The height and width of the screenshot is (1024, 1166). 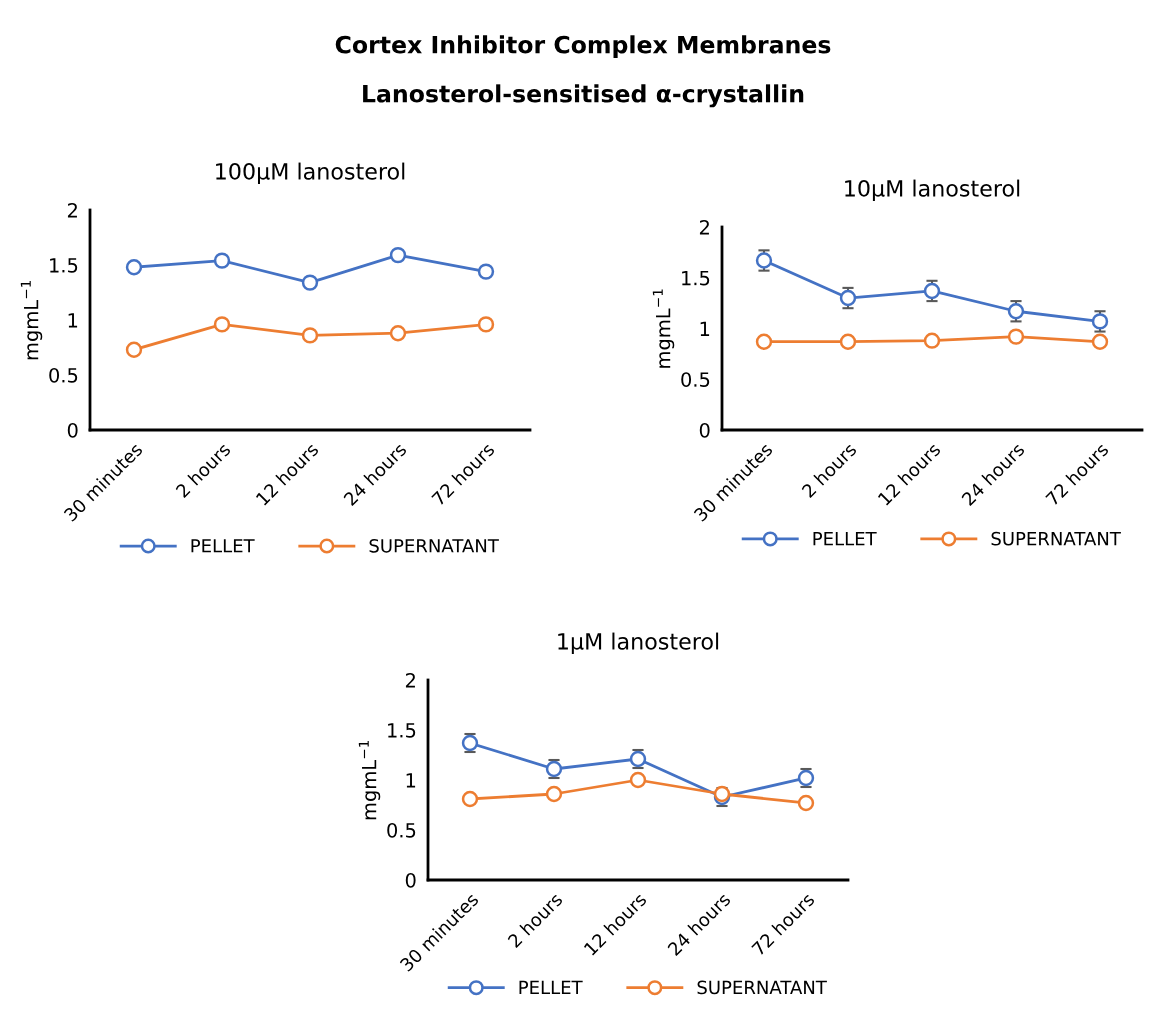 What do you see at coordinates (638, 643) in the screenshot?
I see `chart-title: 1µM lanosterol` at bounding box center [638, 643].